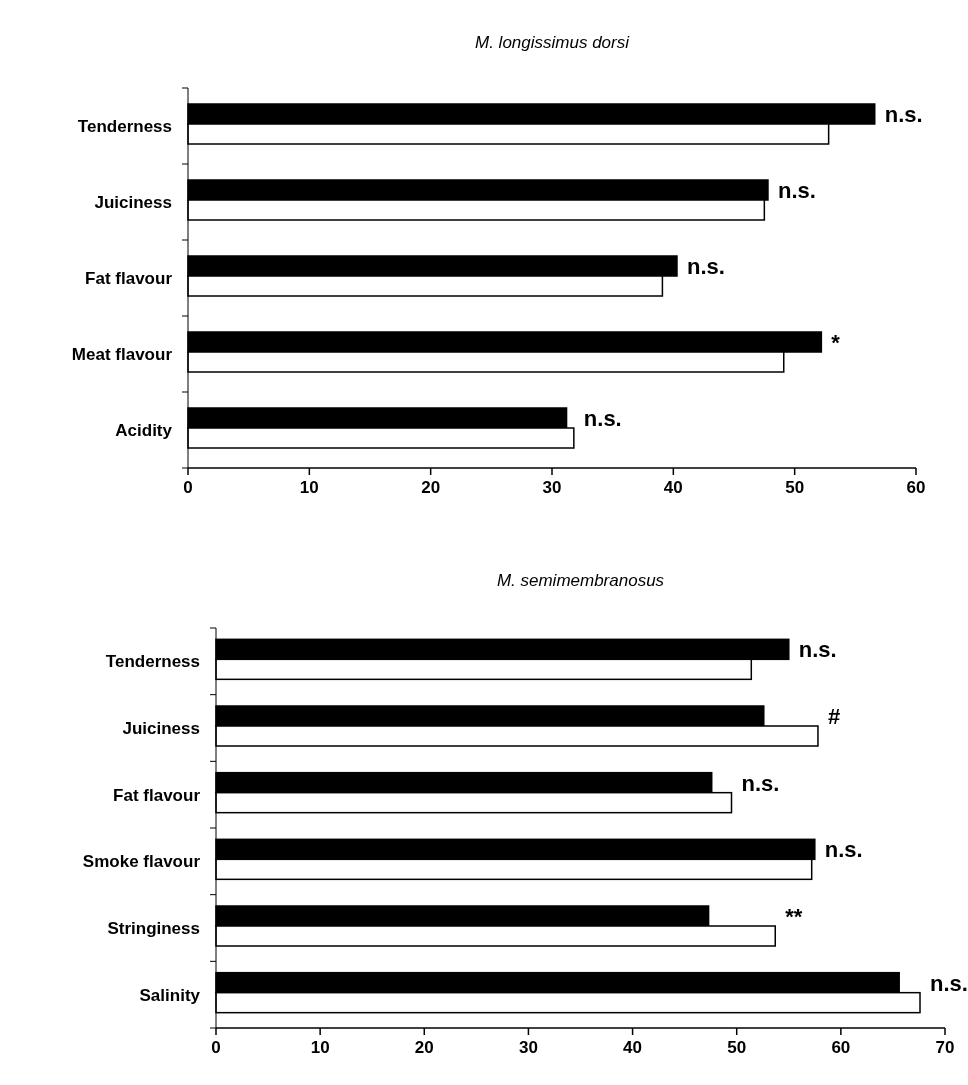 This screenshot has height=1085, width=968. What do you see at coordinates (836, 342) in the screenshot?
I see `annotation: *` at bounding box center [836, 342].